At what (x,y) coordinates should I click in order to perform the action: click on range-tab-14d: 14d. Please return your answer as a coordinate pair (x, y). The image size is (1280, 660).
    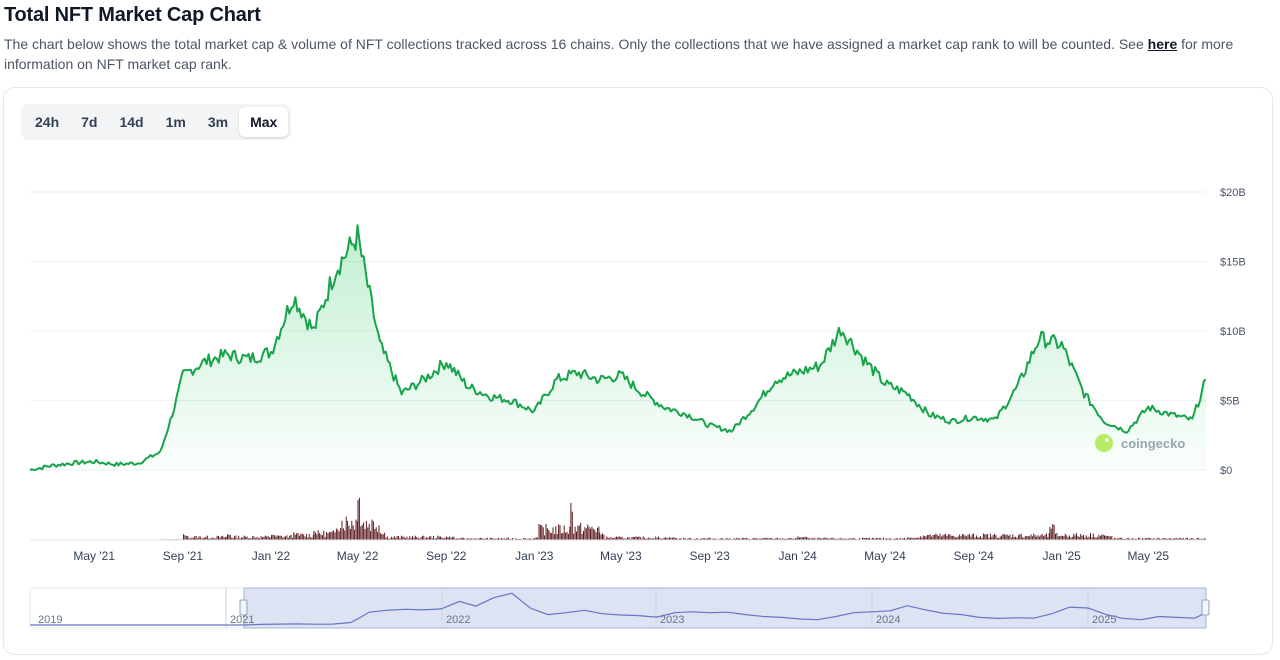
    Looking at the image, I should click on (131, 122).